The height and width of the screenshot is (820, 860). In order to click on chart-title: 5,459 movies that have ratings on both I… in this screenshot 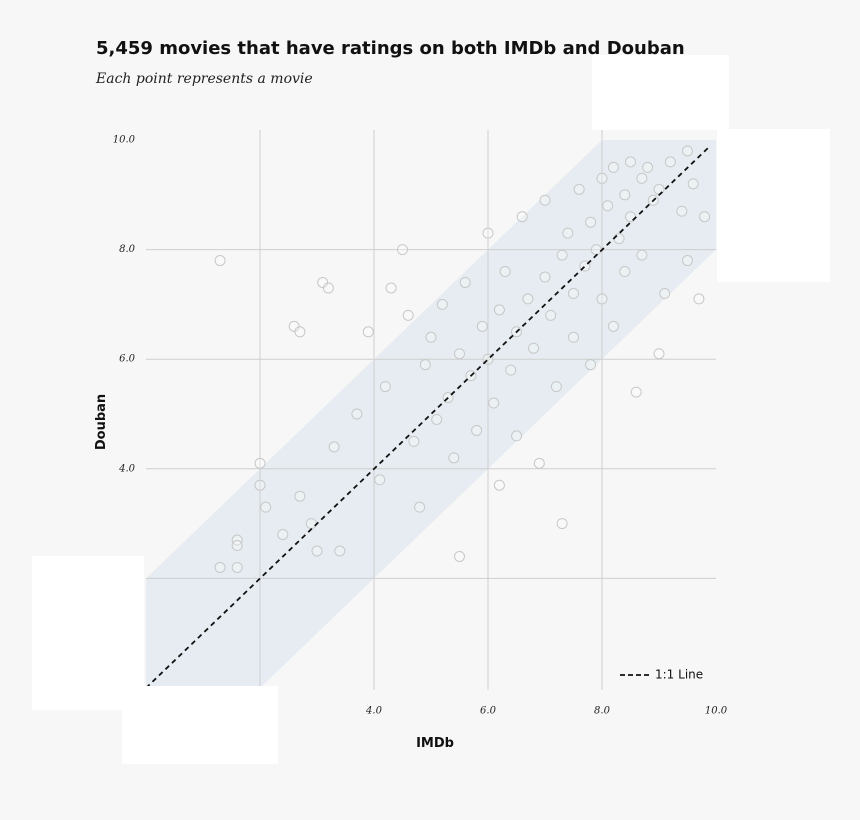, I will do `click(390, 48)`.